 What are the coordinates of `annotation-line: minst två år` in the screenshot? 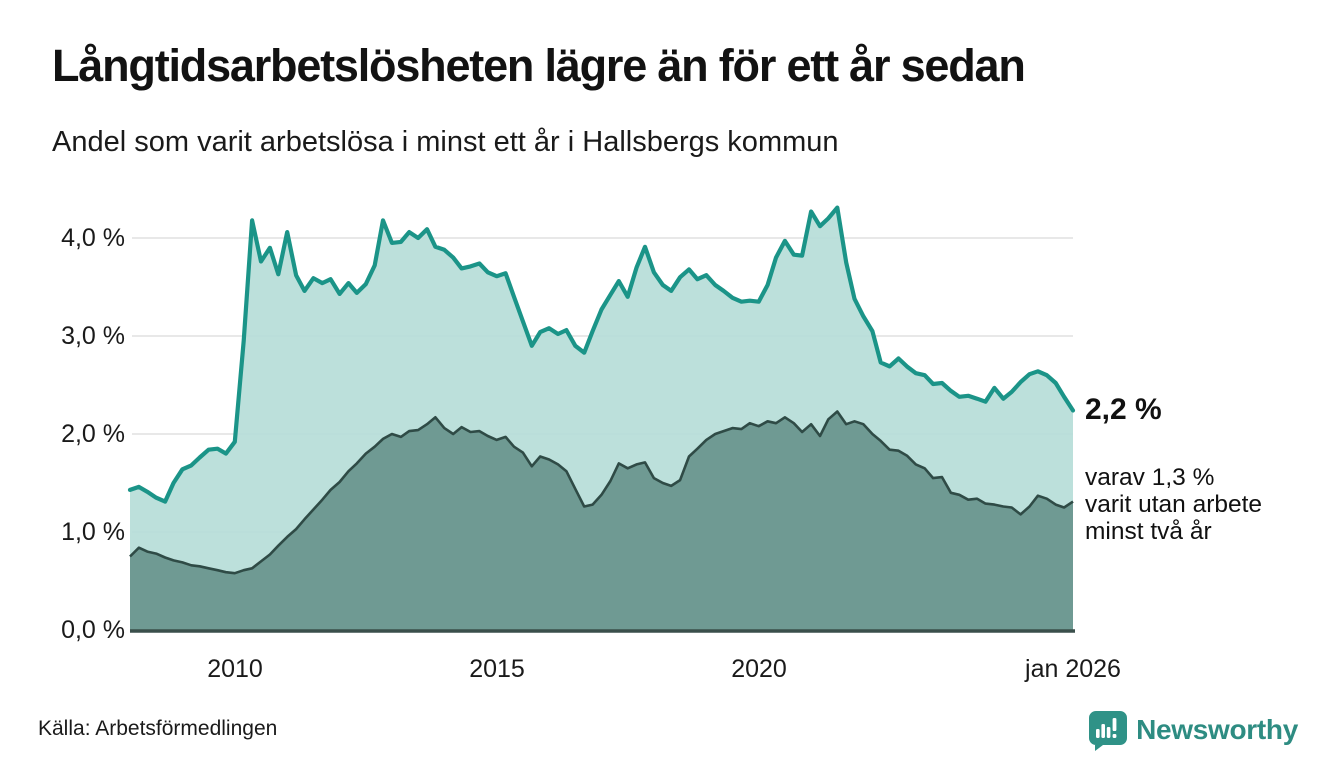 It's located at (1148, 531).